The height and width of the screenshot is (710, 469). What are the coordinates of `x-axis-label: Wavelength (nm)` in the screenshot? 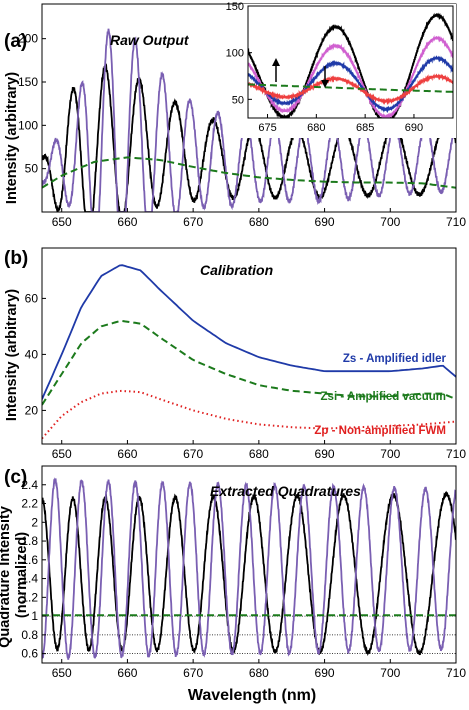 It's located at (252, 695).